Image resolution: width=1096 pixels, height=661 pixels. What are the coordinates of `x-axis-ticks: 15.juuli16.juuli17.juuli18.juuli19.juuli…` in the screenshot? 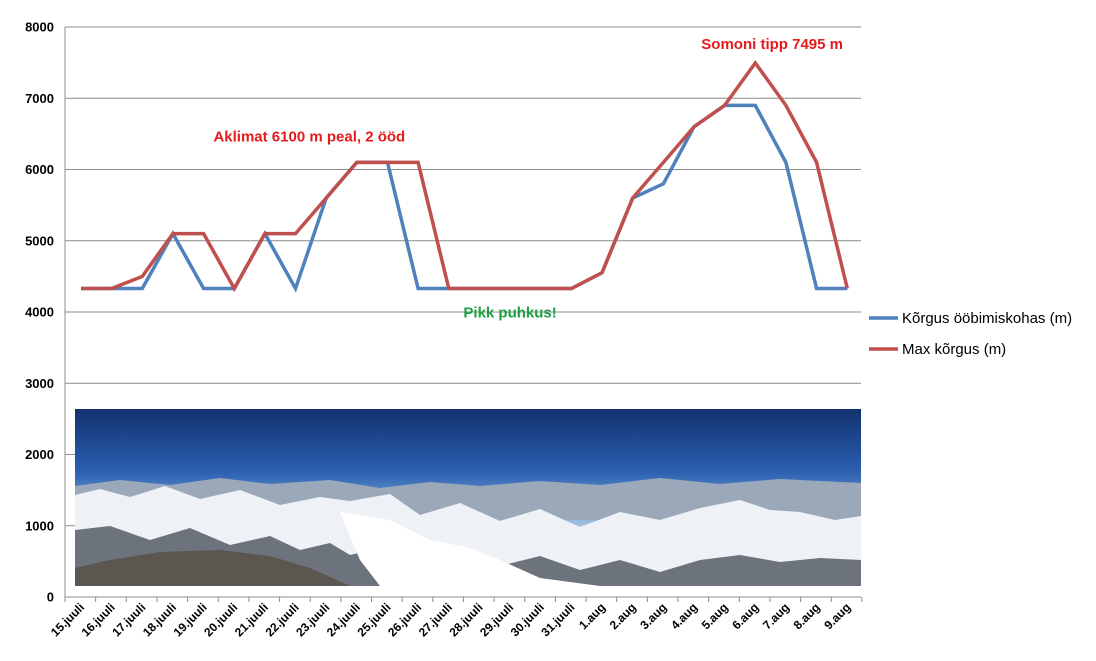 It's located at (450, 619).